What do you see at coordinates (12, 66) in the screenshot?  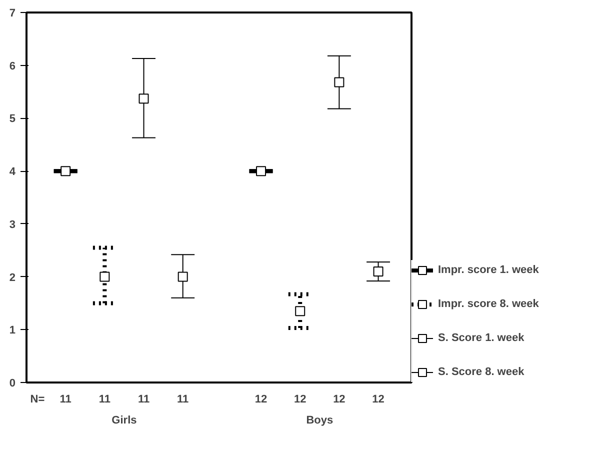 I see `y-tick-label: 6` at bounding box center [12, 66].